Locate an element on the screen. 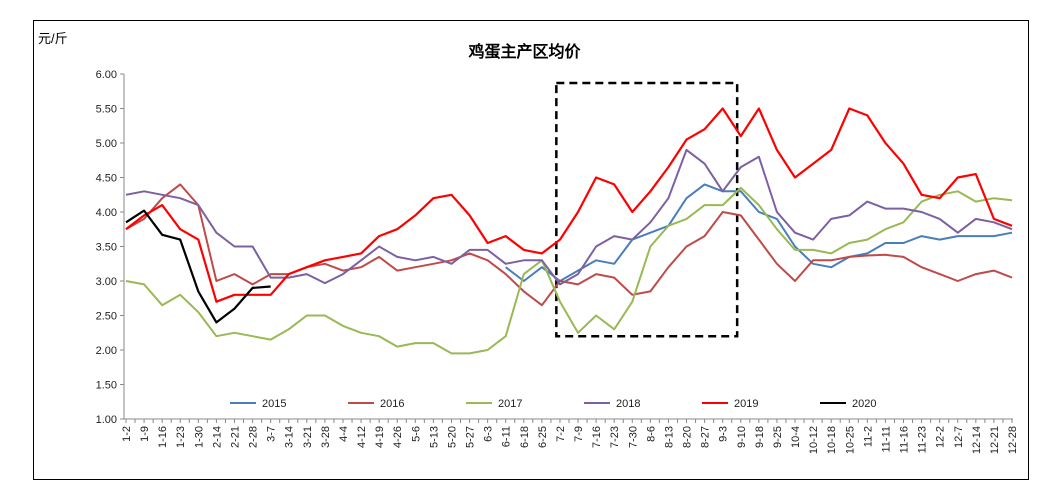  x-tick-label: 12-7 is located at coordinates (959, 437).